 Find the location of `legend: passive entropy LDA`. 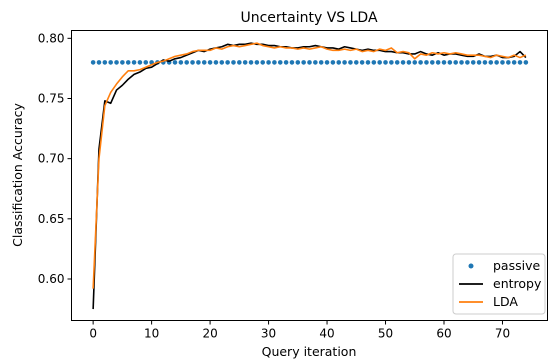

legend: passive entropy LDA is located at coordinates (499, 284).